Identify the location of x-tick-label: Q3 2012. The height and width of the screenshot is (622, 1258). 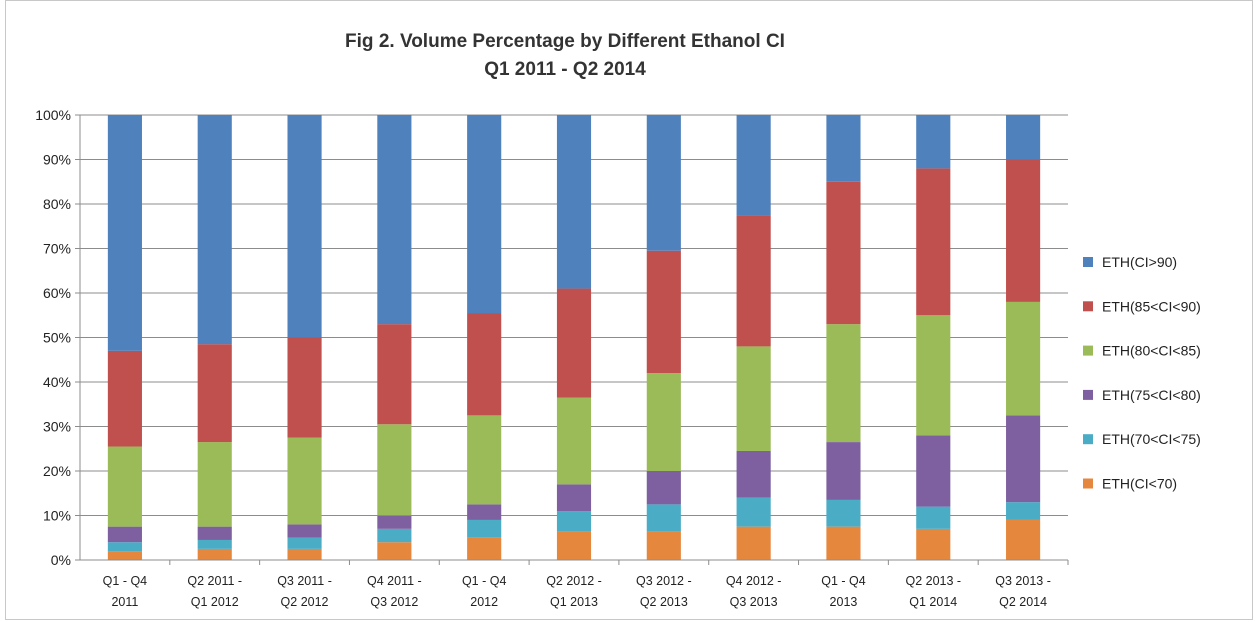
(394, 602).